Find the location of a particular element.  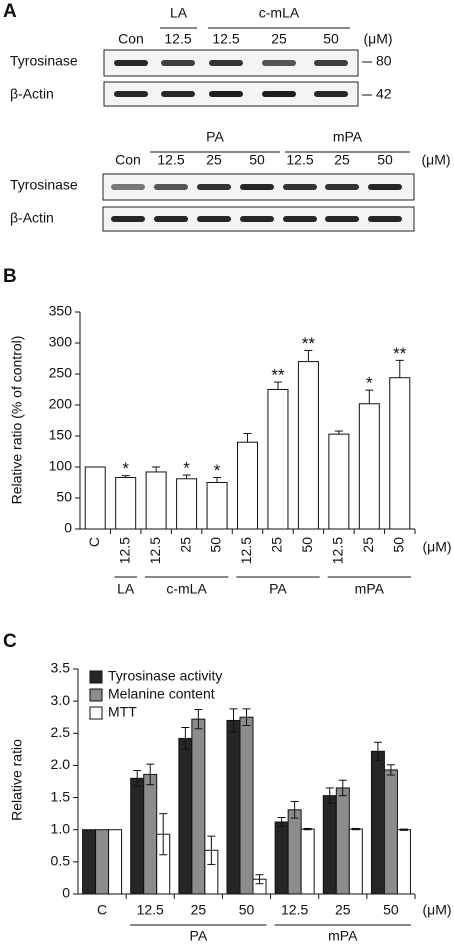

y-axis-label: Relative ratio (% of control) is located at coordinates (17, 420).